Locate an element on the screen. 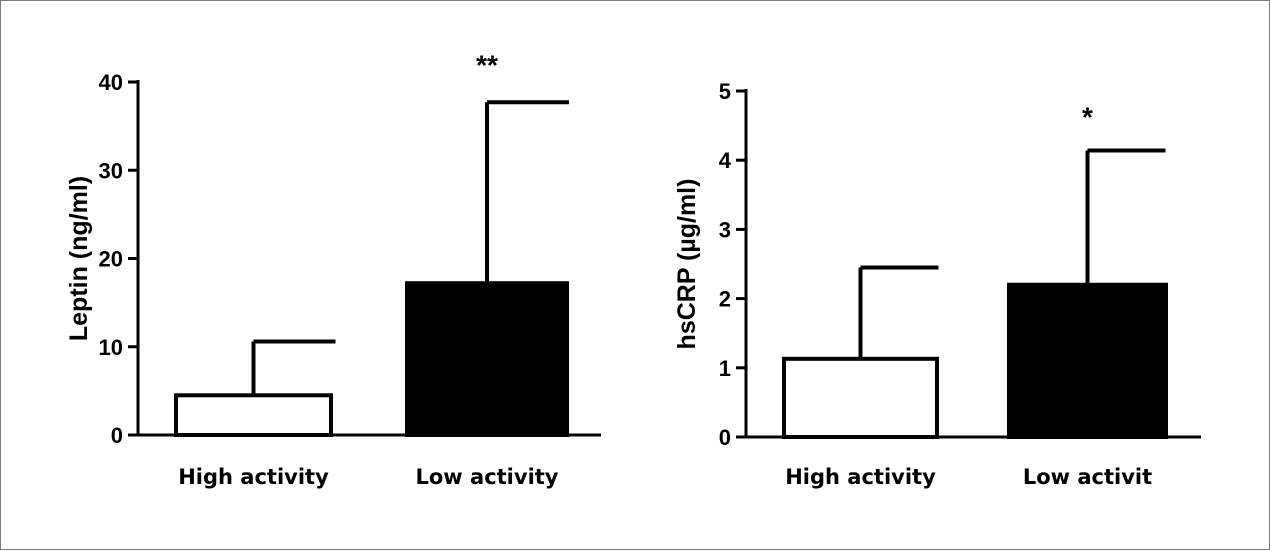 Image resolution: width=1270 pixels, height=551 pixels. y-tick-label: 1 is located at coordinates (725, 368).